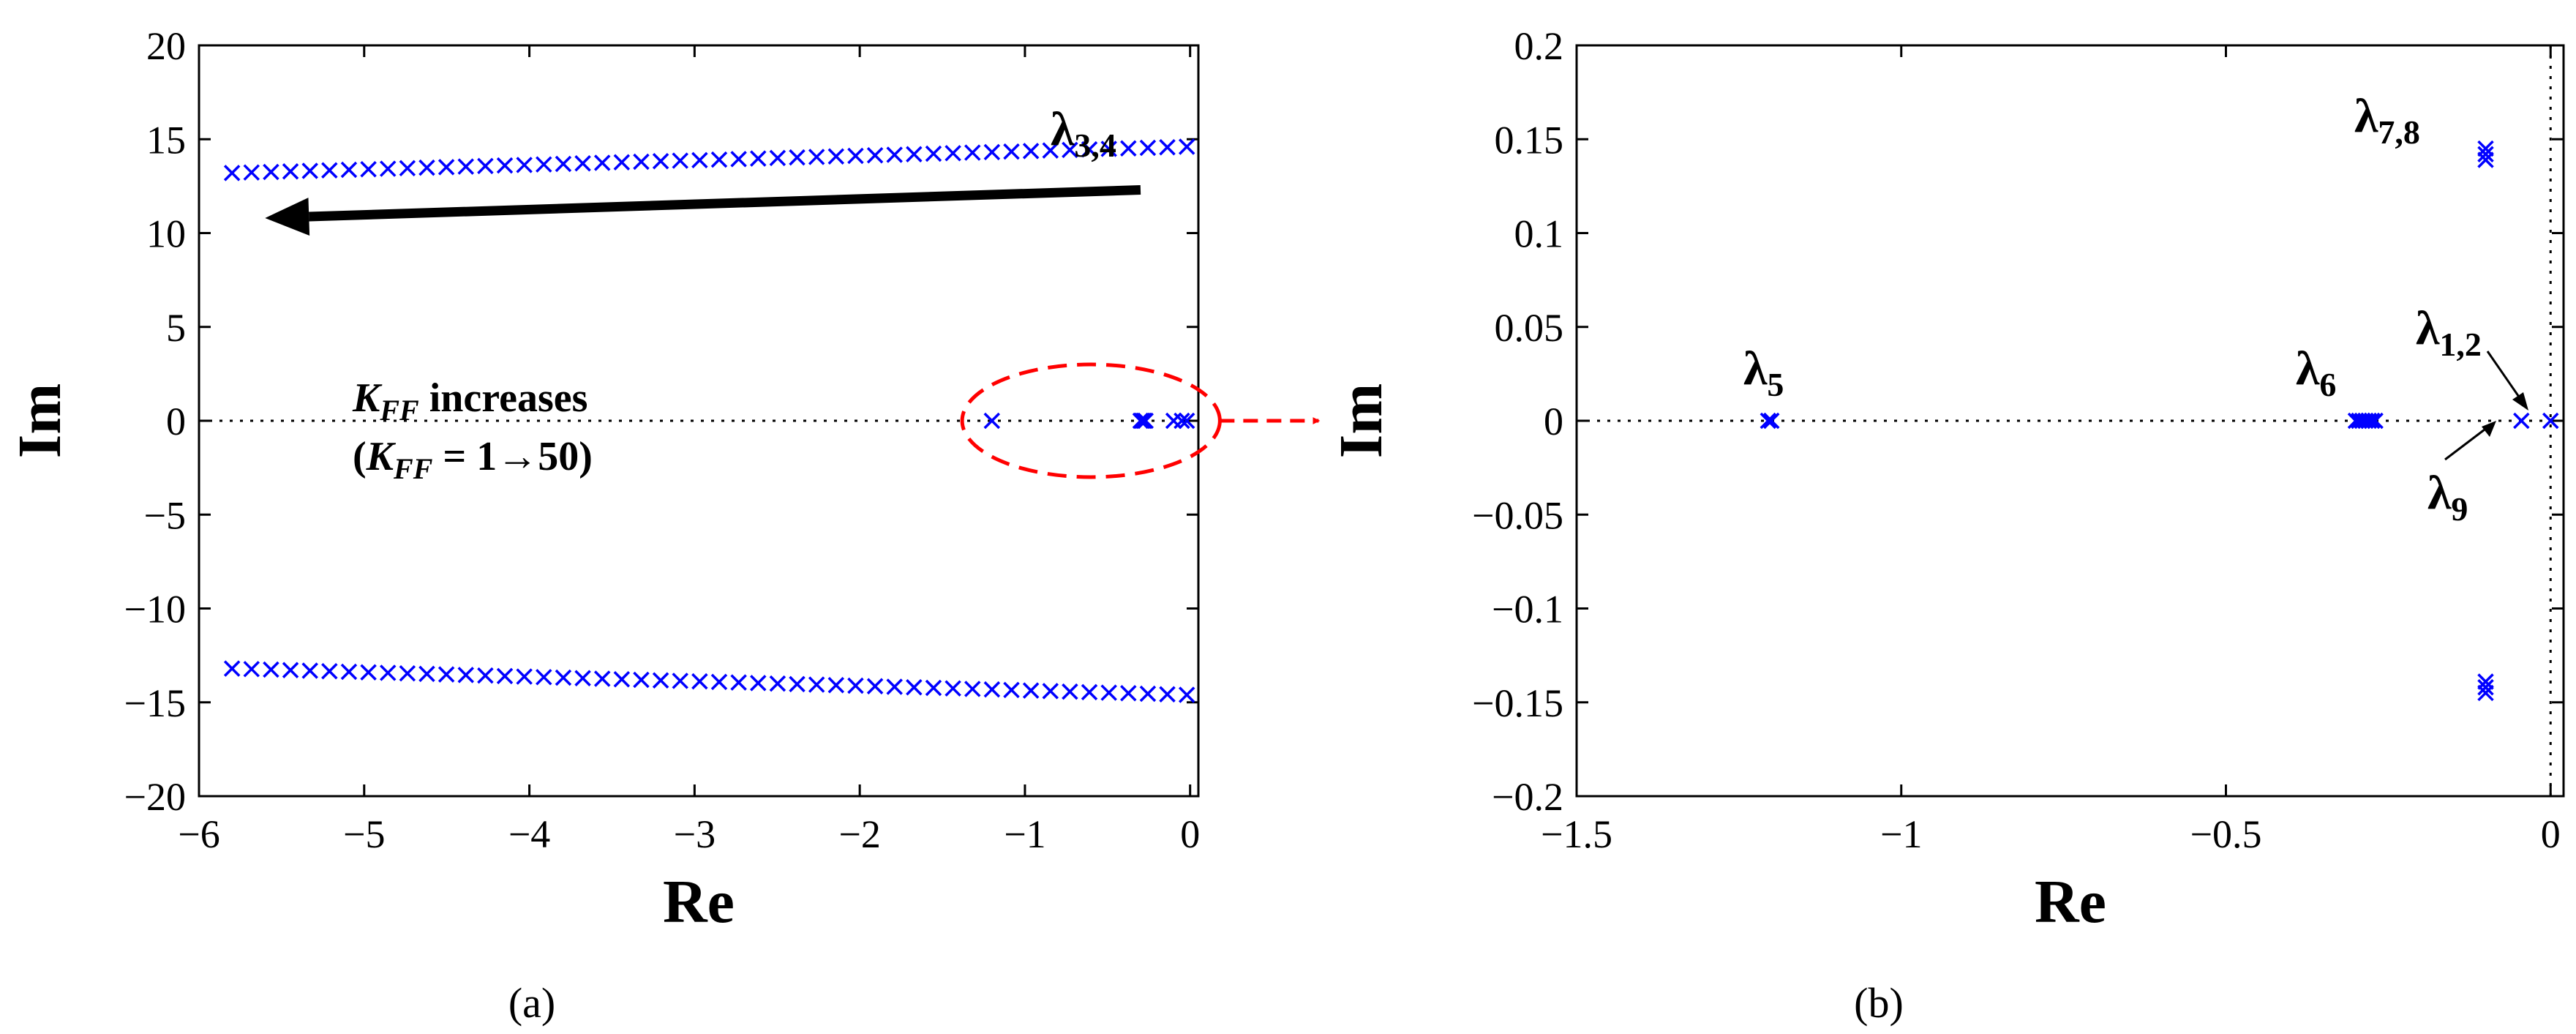 This screenshot has width=2576, height=1034. I want to click on panel-b-ytick-label: 0.05, so click(1529, 328).